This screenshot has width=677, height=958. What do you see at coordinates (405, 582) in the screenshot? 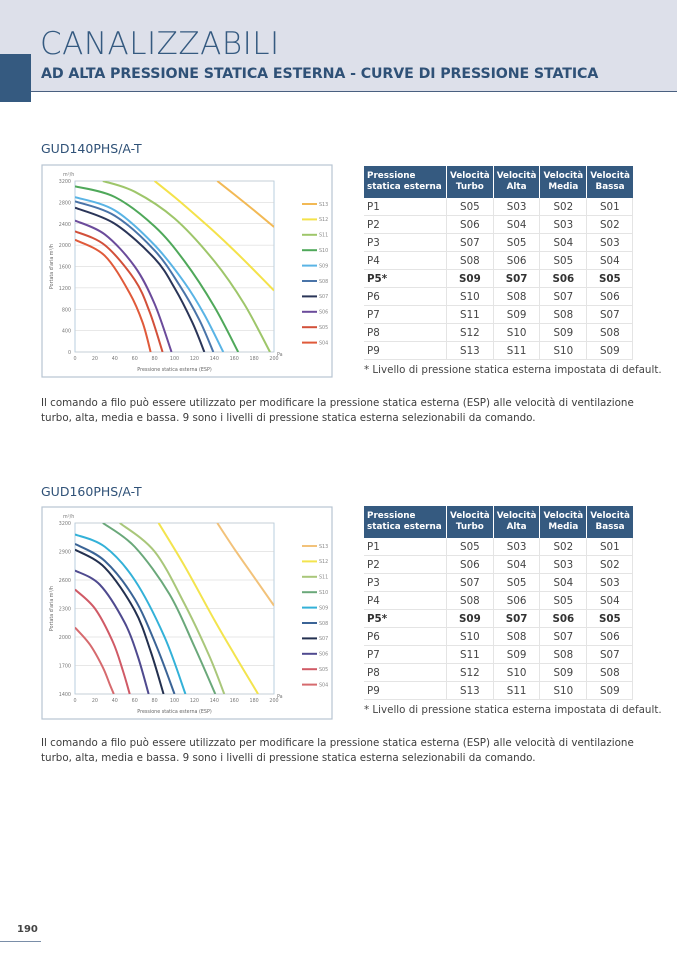
I see `pressure-level-cell: P3` at bounding box center [405, 582].